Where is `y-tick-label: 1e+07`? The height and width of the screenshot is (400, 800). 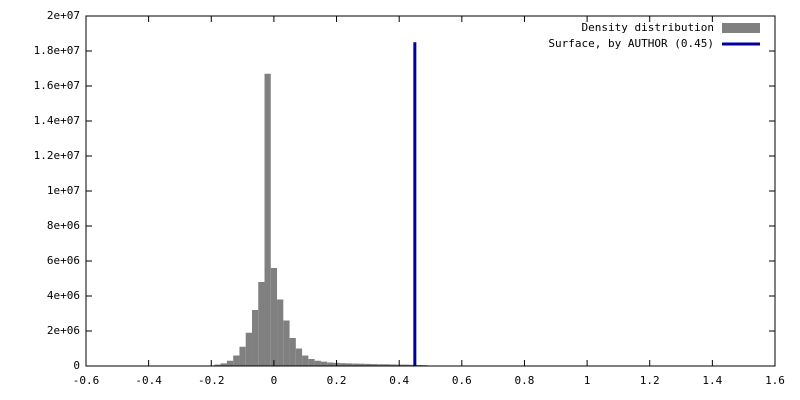
y-tick-label: 1e+07 is located at coordinates (63, 190).